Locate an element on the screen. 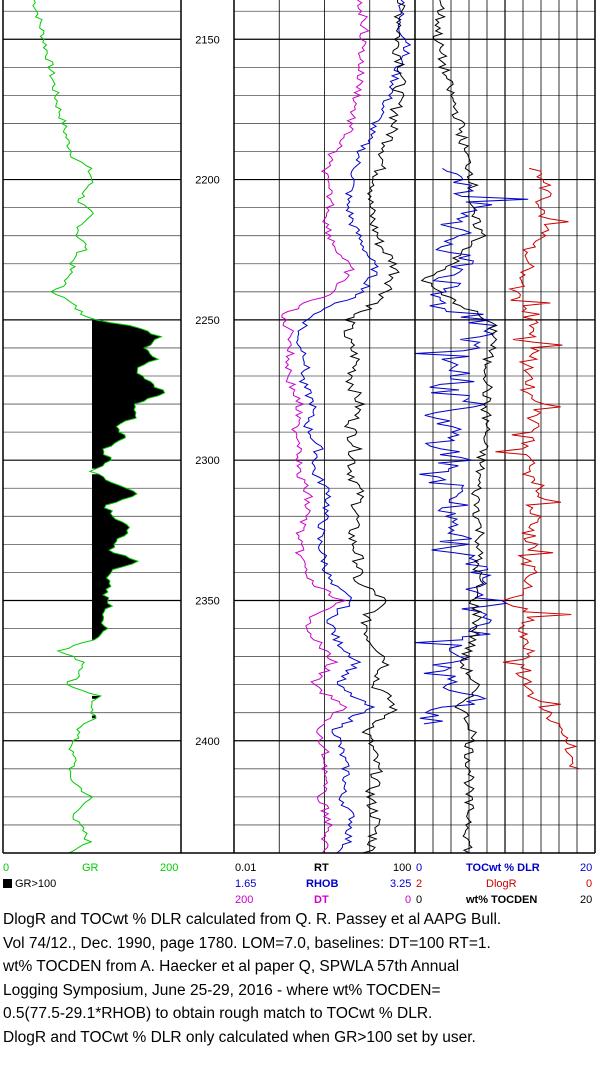 This screenshot has height=1068, width=597. dlogr-scale-max: 0 is located at coordinates (589, 884).